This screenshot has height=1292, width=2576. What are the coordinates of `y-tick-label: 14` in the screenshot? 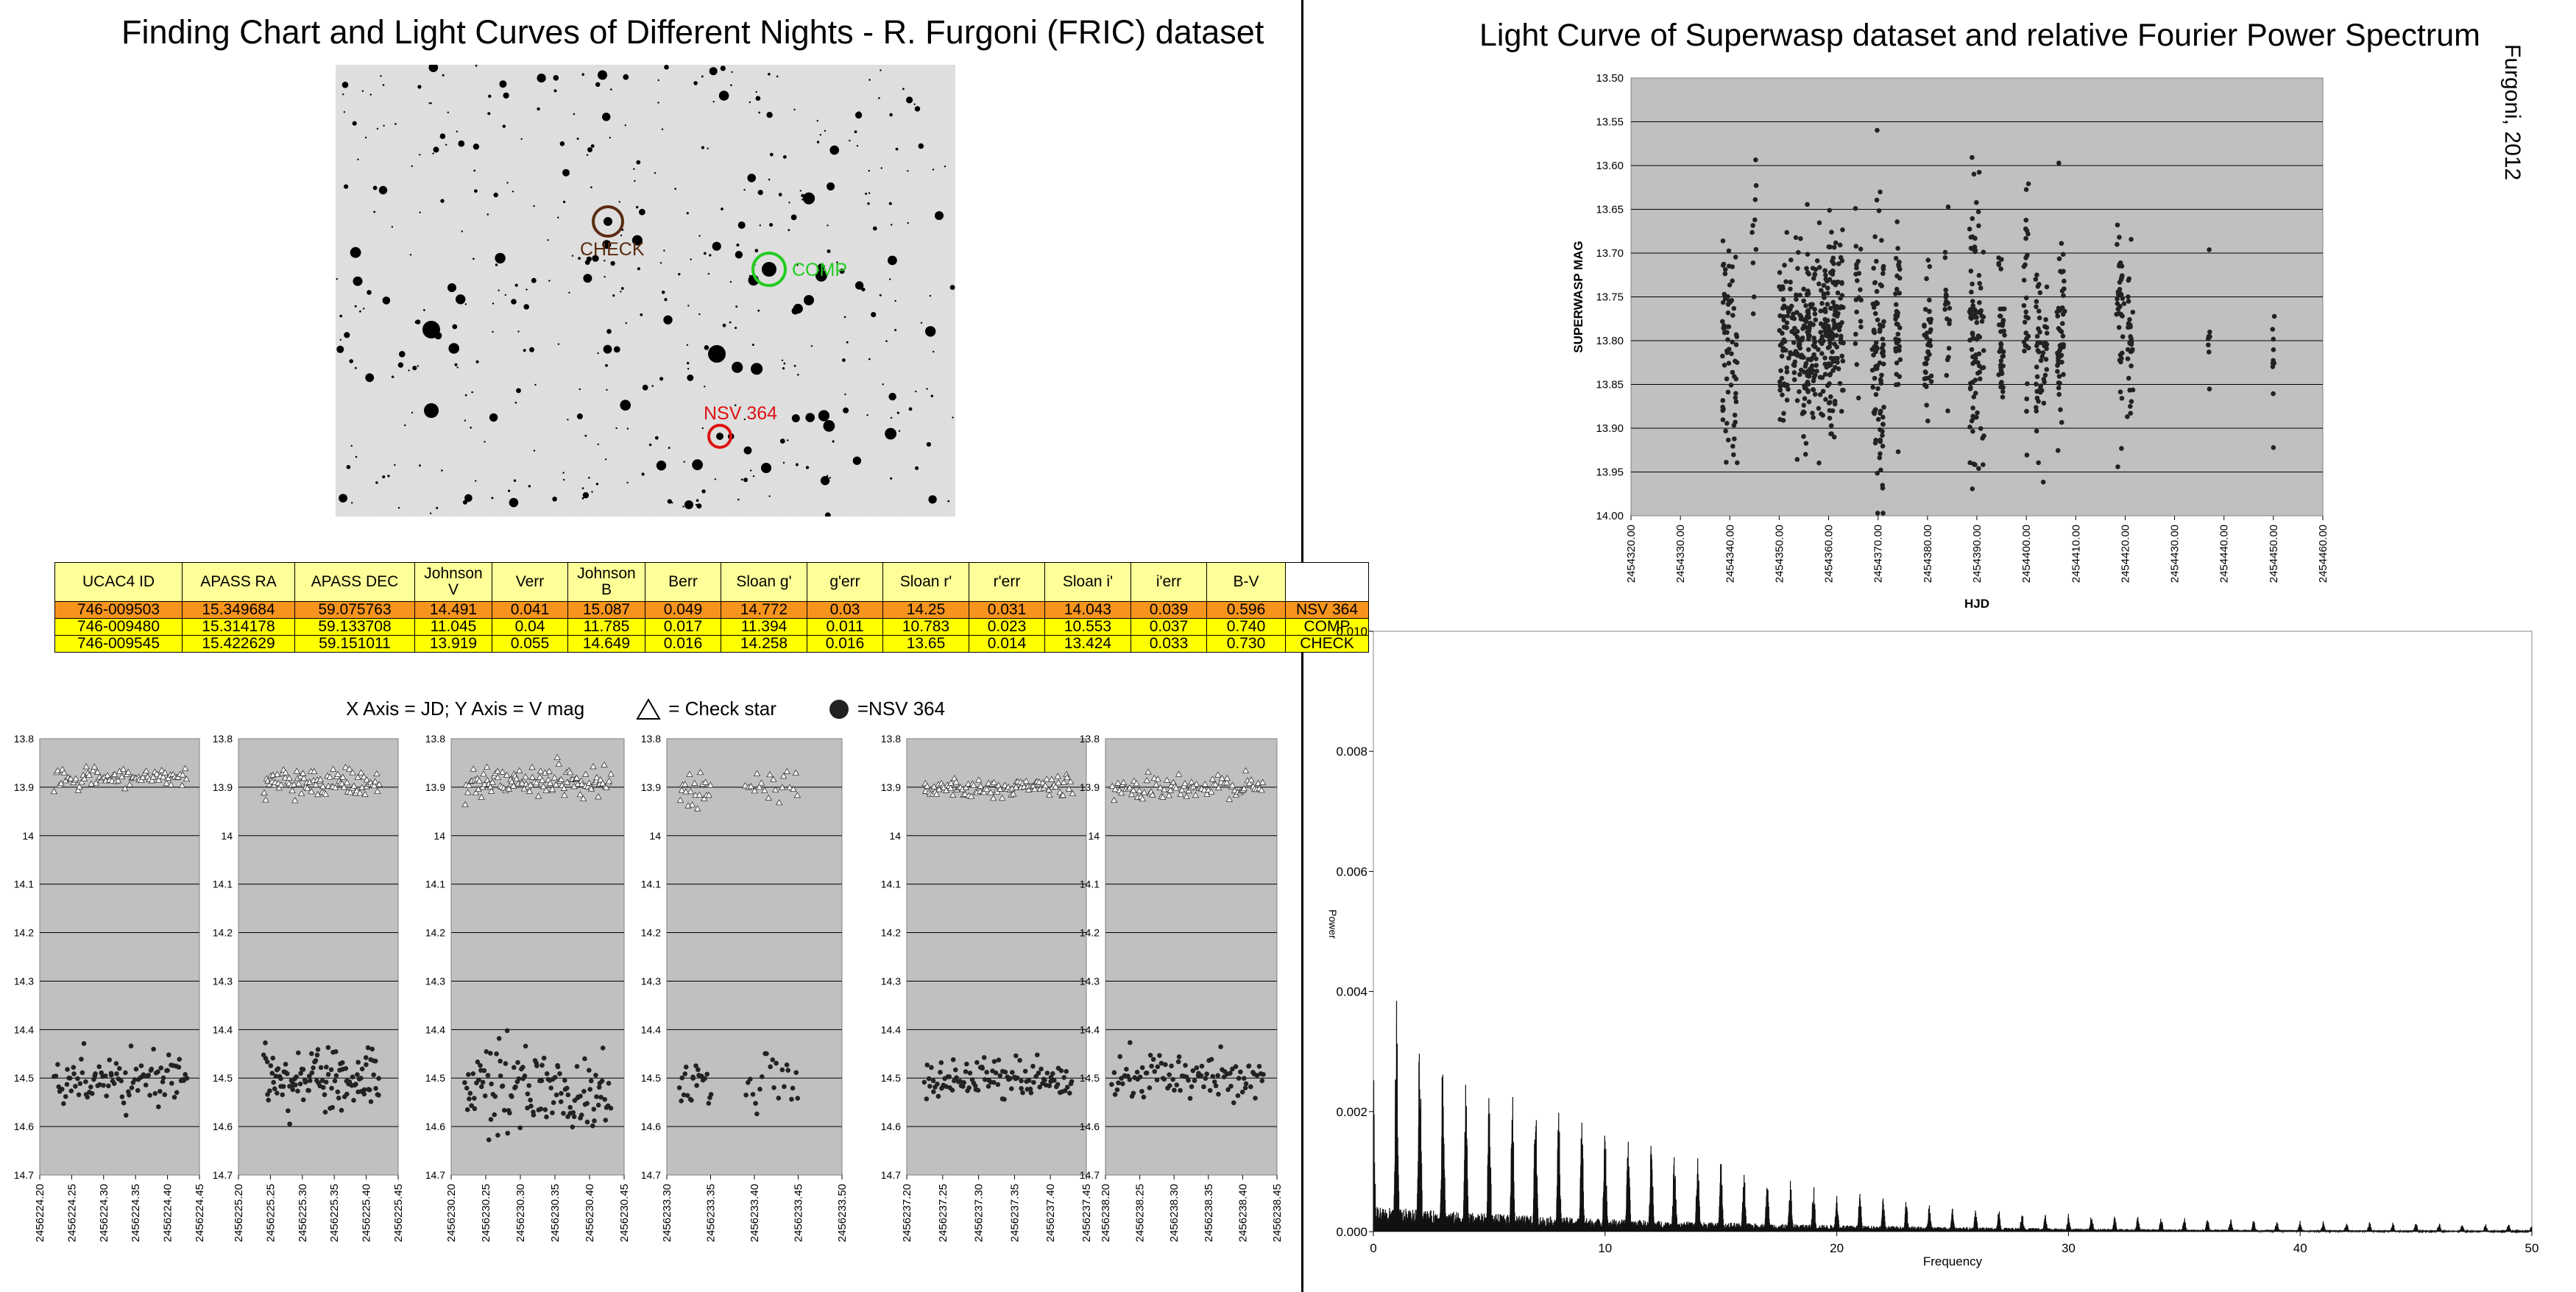 It's located at (895, 836).